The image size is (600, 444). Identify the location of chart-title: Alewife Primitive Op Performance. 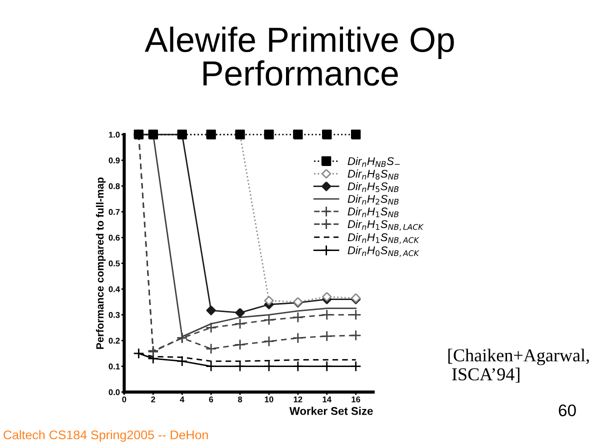
(299, 56).